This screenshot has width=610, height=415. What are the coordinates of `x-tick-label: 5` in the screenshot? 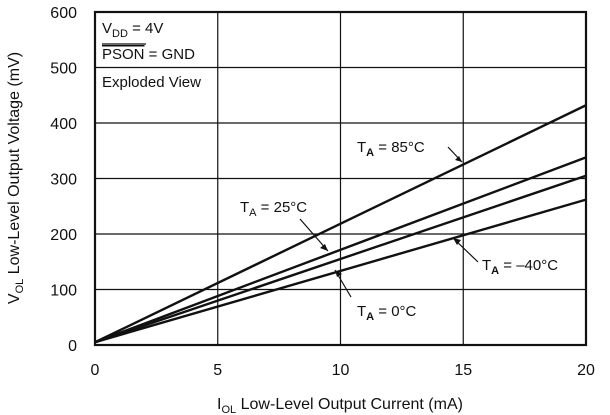 It's located at (217, 370).